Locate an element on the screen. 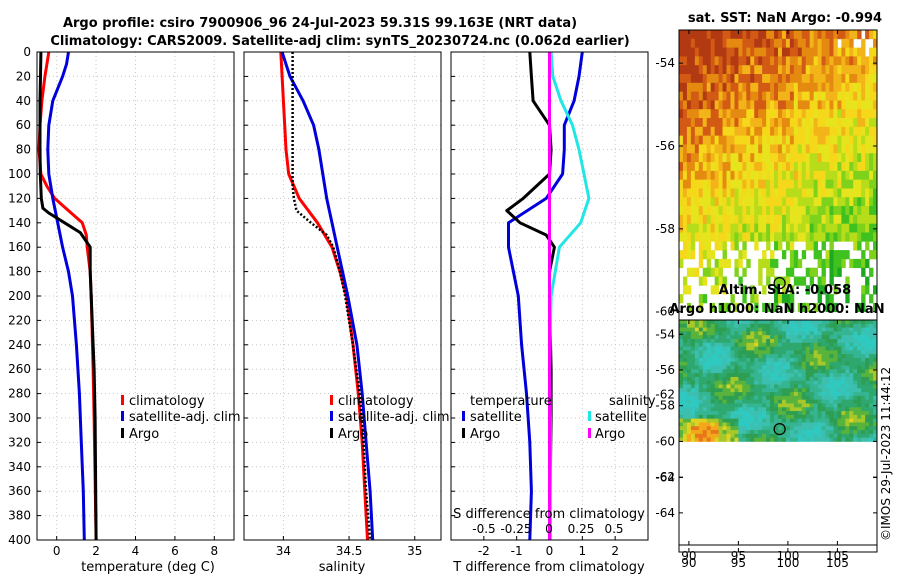 The image size is (900, 580). x-tick-label: 35 is located at coordinates (414, 551).